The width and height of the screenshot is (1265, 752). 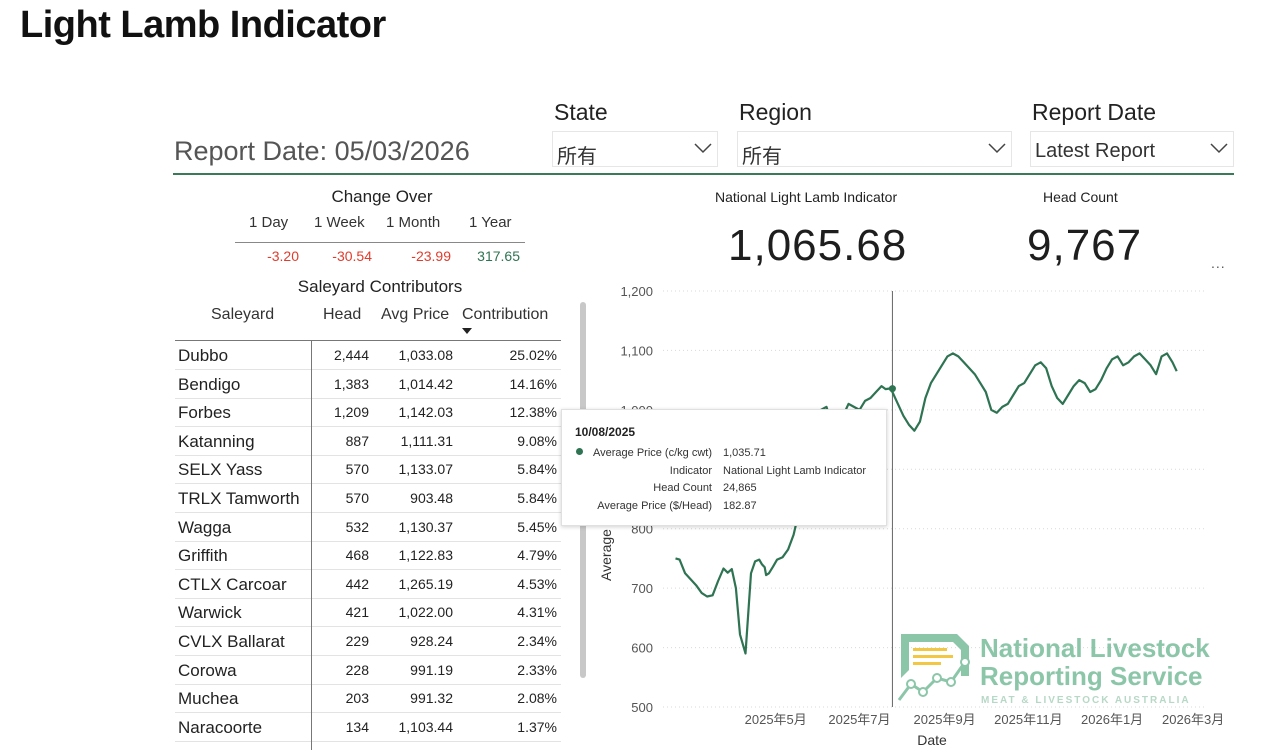 I want to click on table-row: CVLX Ballarat 229 928.24 2.34%, so click(x=368, y=641).